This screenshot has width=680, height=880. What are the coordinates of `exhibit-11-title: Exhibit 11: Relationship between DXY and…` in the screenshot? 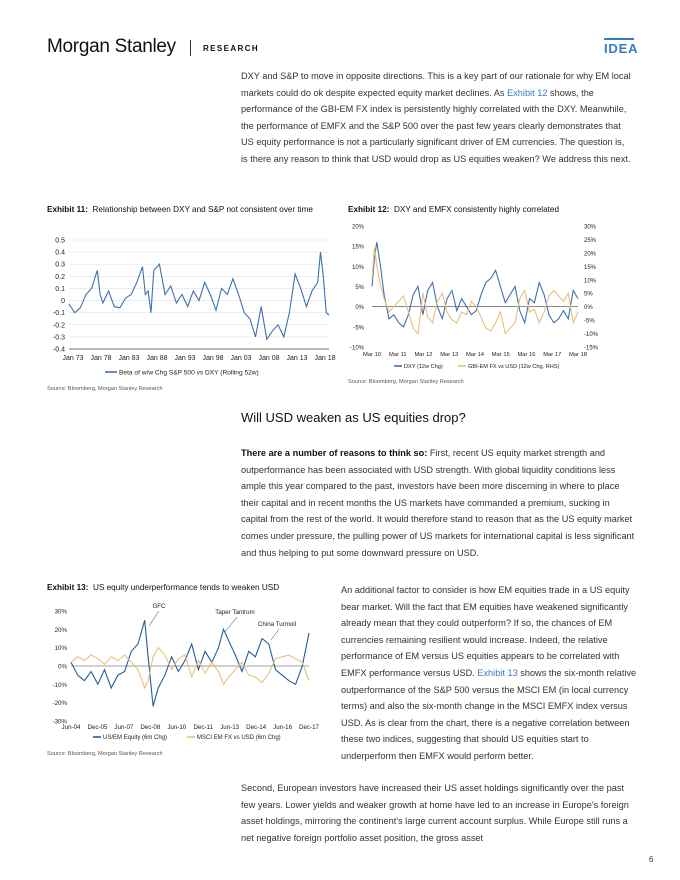 It's located at (187, 209).